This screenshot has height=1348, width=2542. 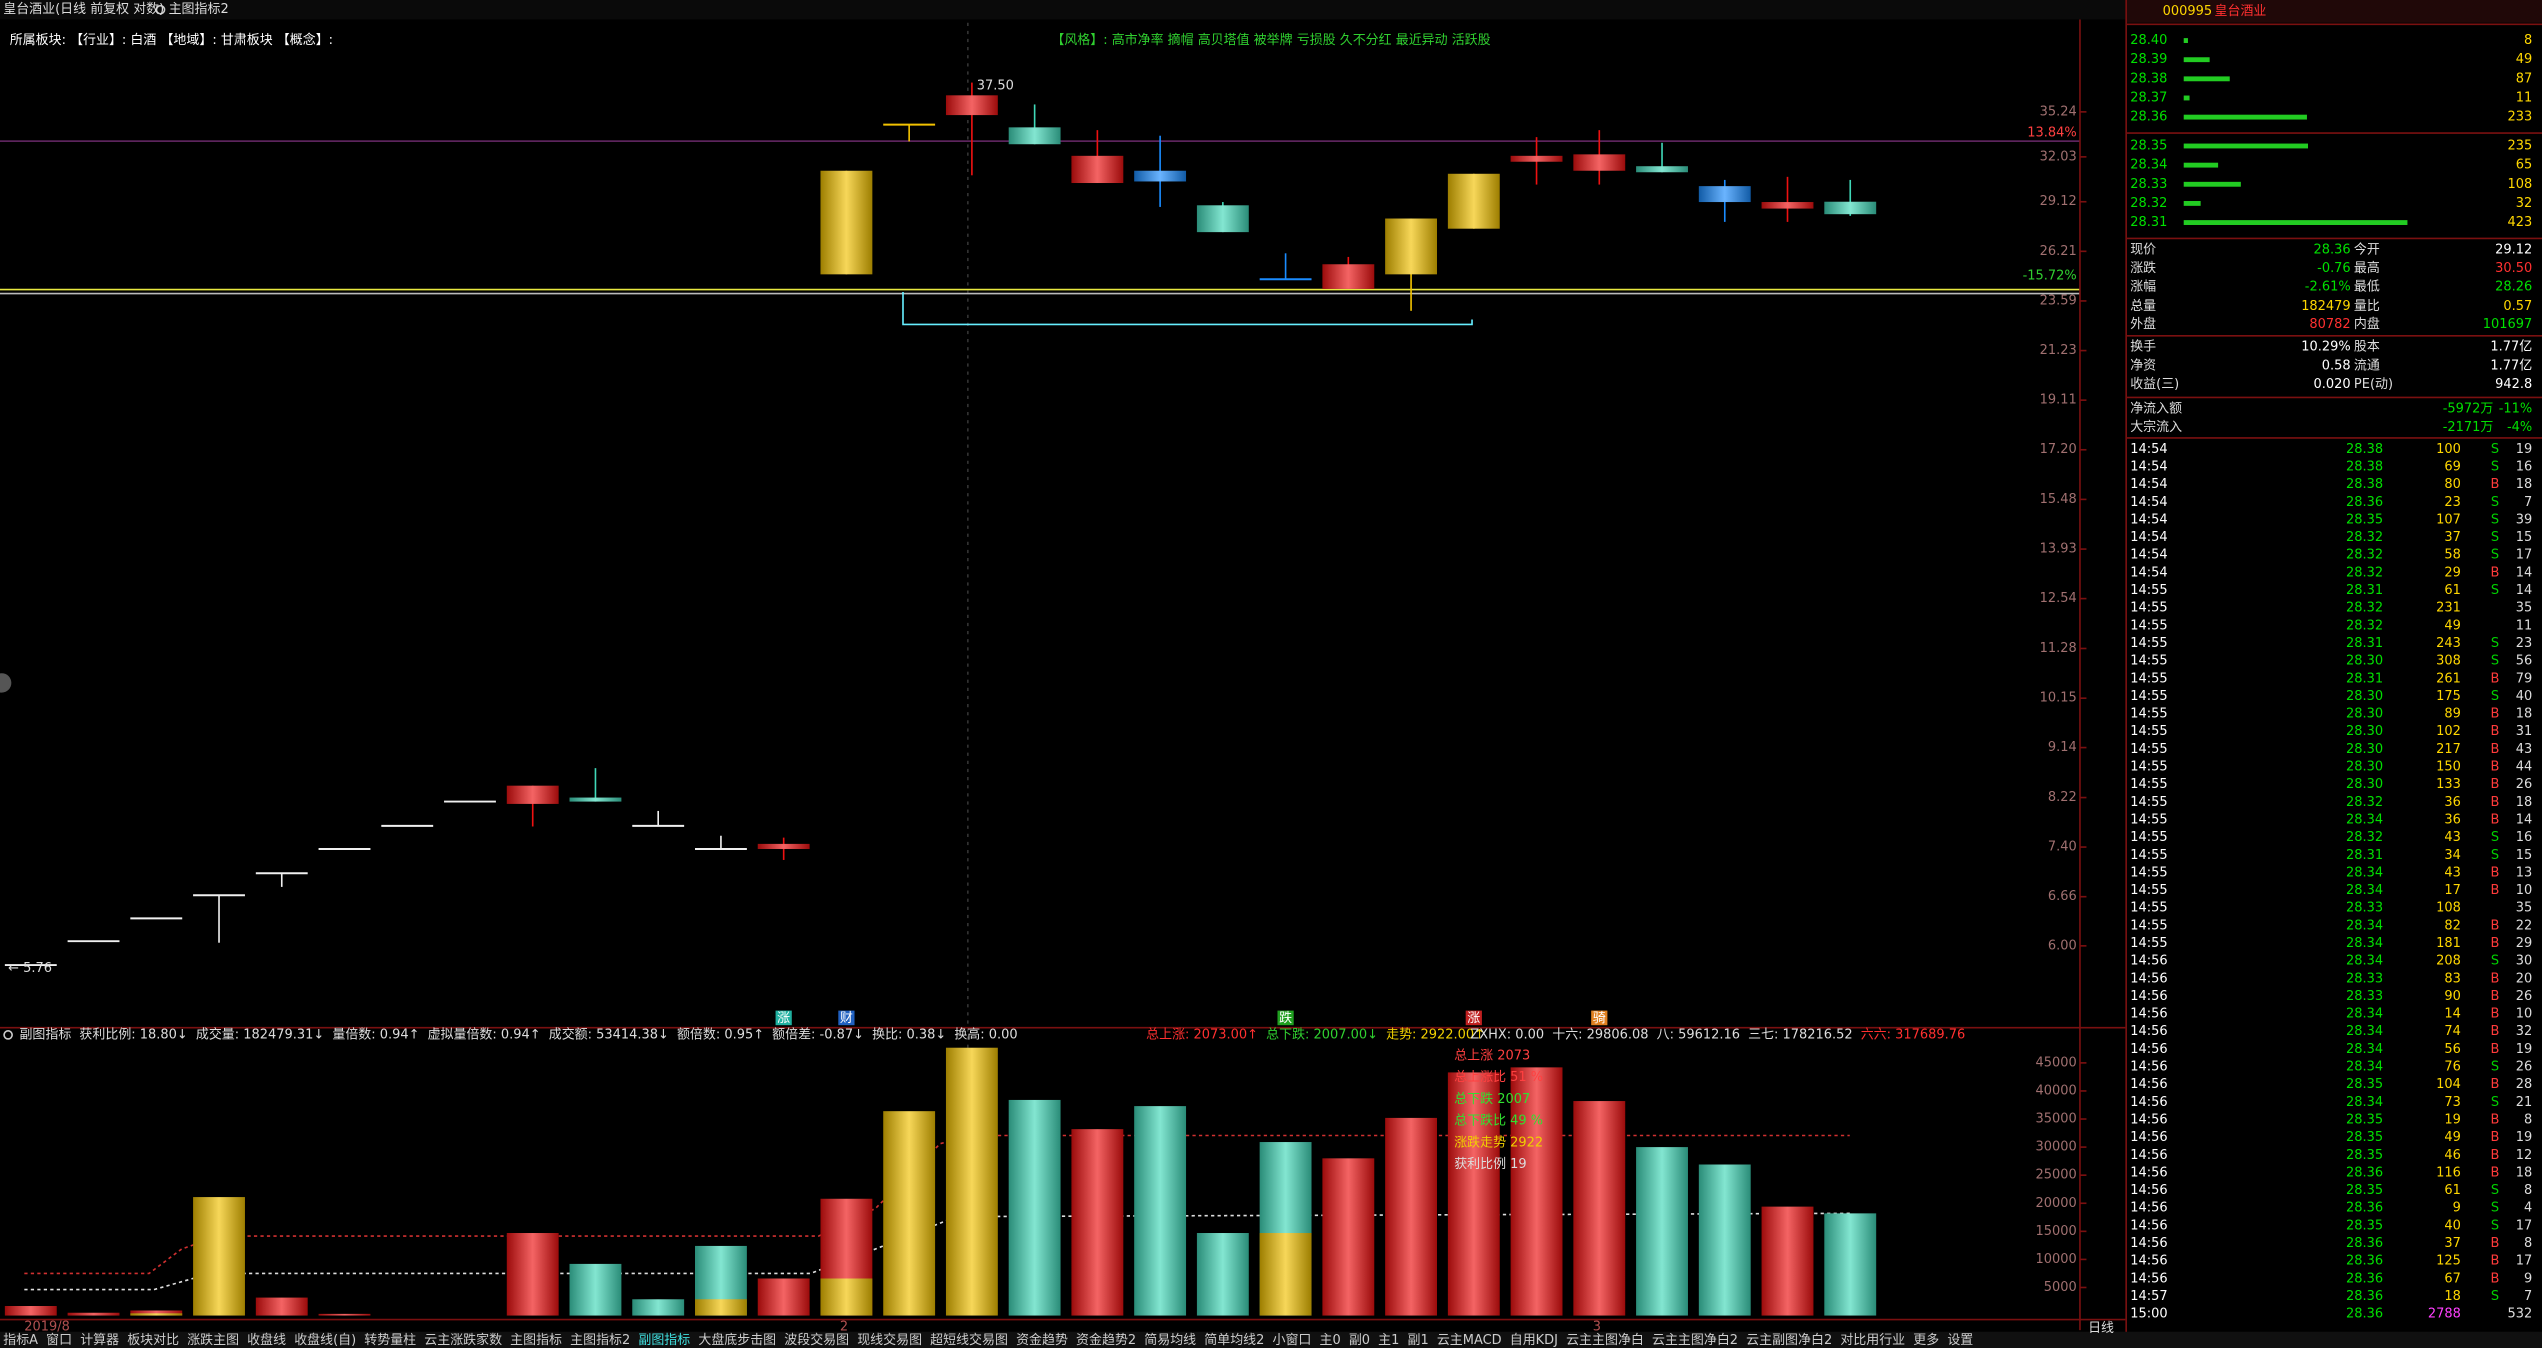 I want to click on tab: 副1, so click(x=1418, y=1340).